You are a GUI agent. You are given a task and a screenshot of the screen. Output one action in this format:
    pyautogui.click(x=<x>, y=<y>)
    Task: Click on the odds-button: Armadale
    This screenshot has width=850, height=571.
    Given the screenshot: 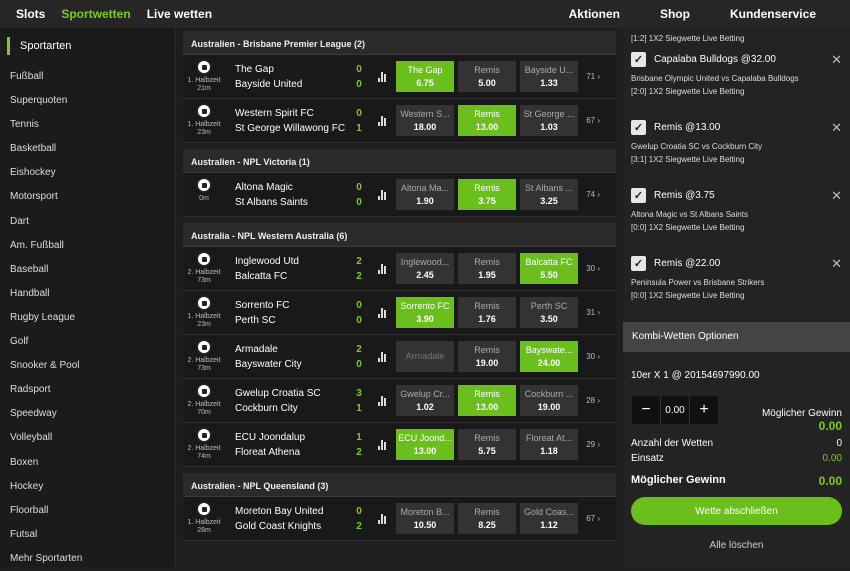 What is the action you would take?
    pyautogui.click(x=425, y=356)
    